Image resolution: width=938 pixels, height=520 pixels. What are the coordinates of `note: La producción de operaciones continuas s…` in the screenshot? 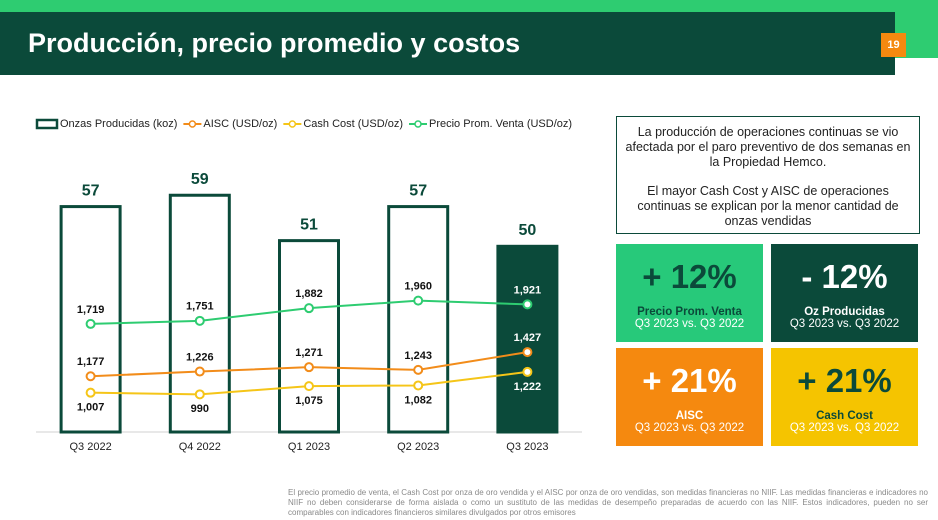 It's located at (768, 147).